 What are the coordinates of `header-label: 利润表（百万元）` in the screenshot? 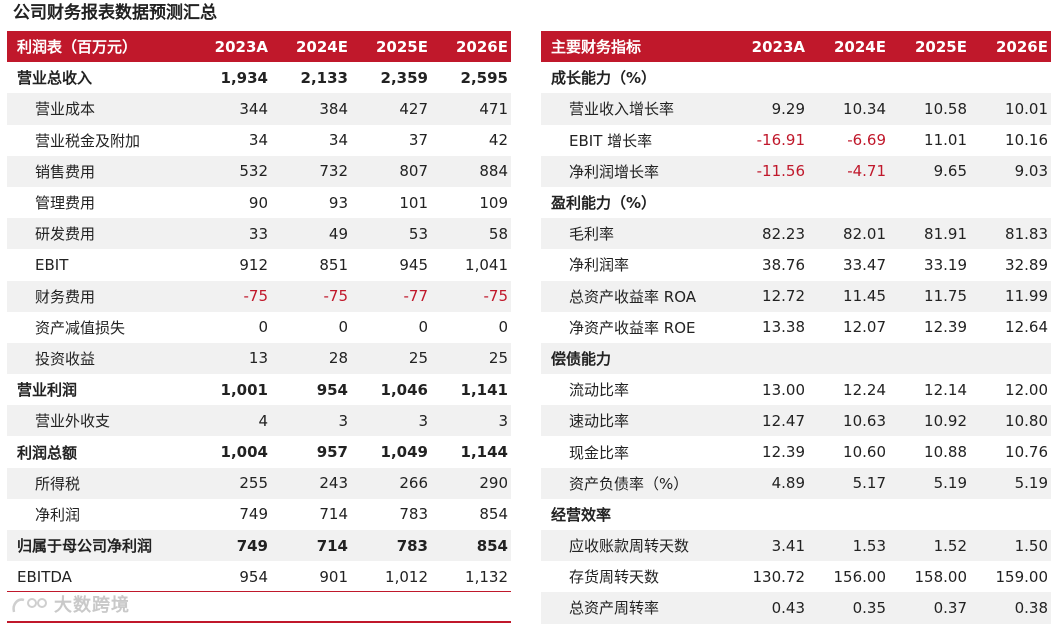 It's located at (99, 47).